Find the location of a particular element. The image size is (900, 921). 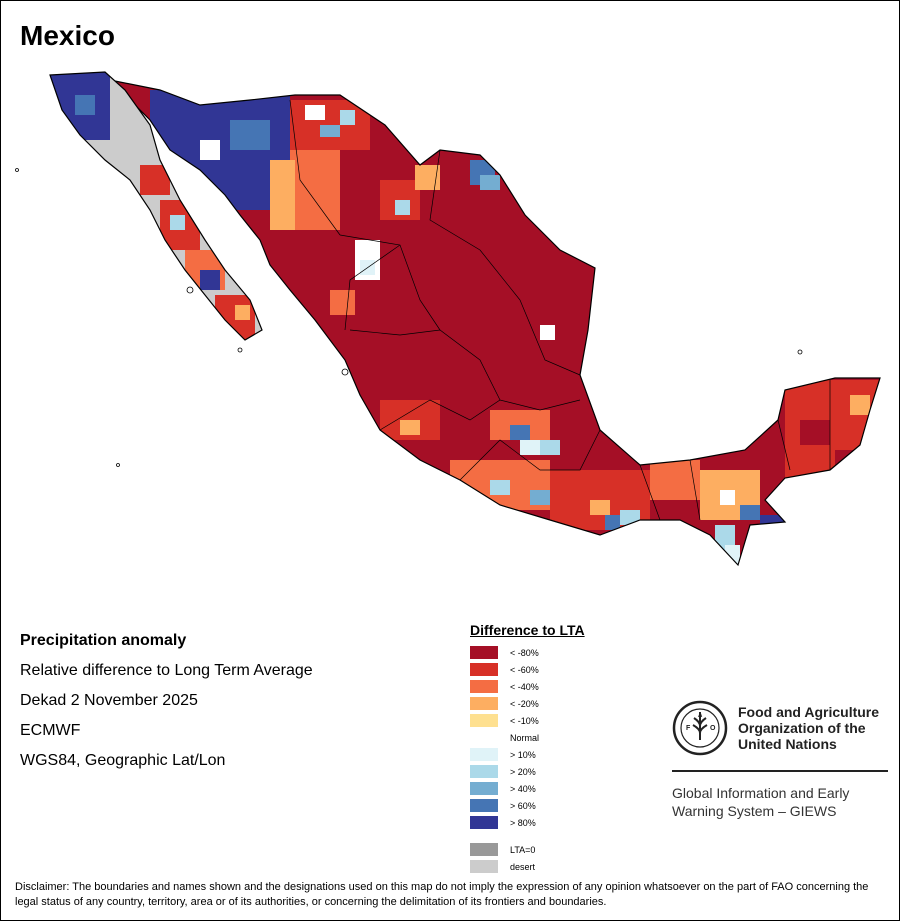

legend-item: > 10% is located at coordinates (545, 754).